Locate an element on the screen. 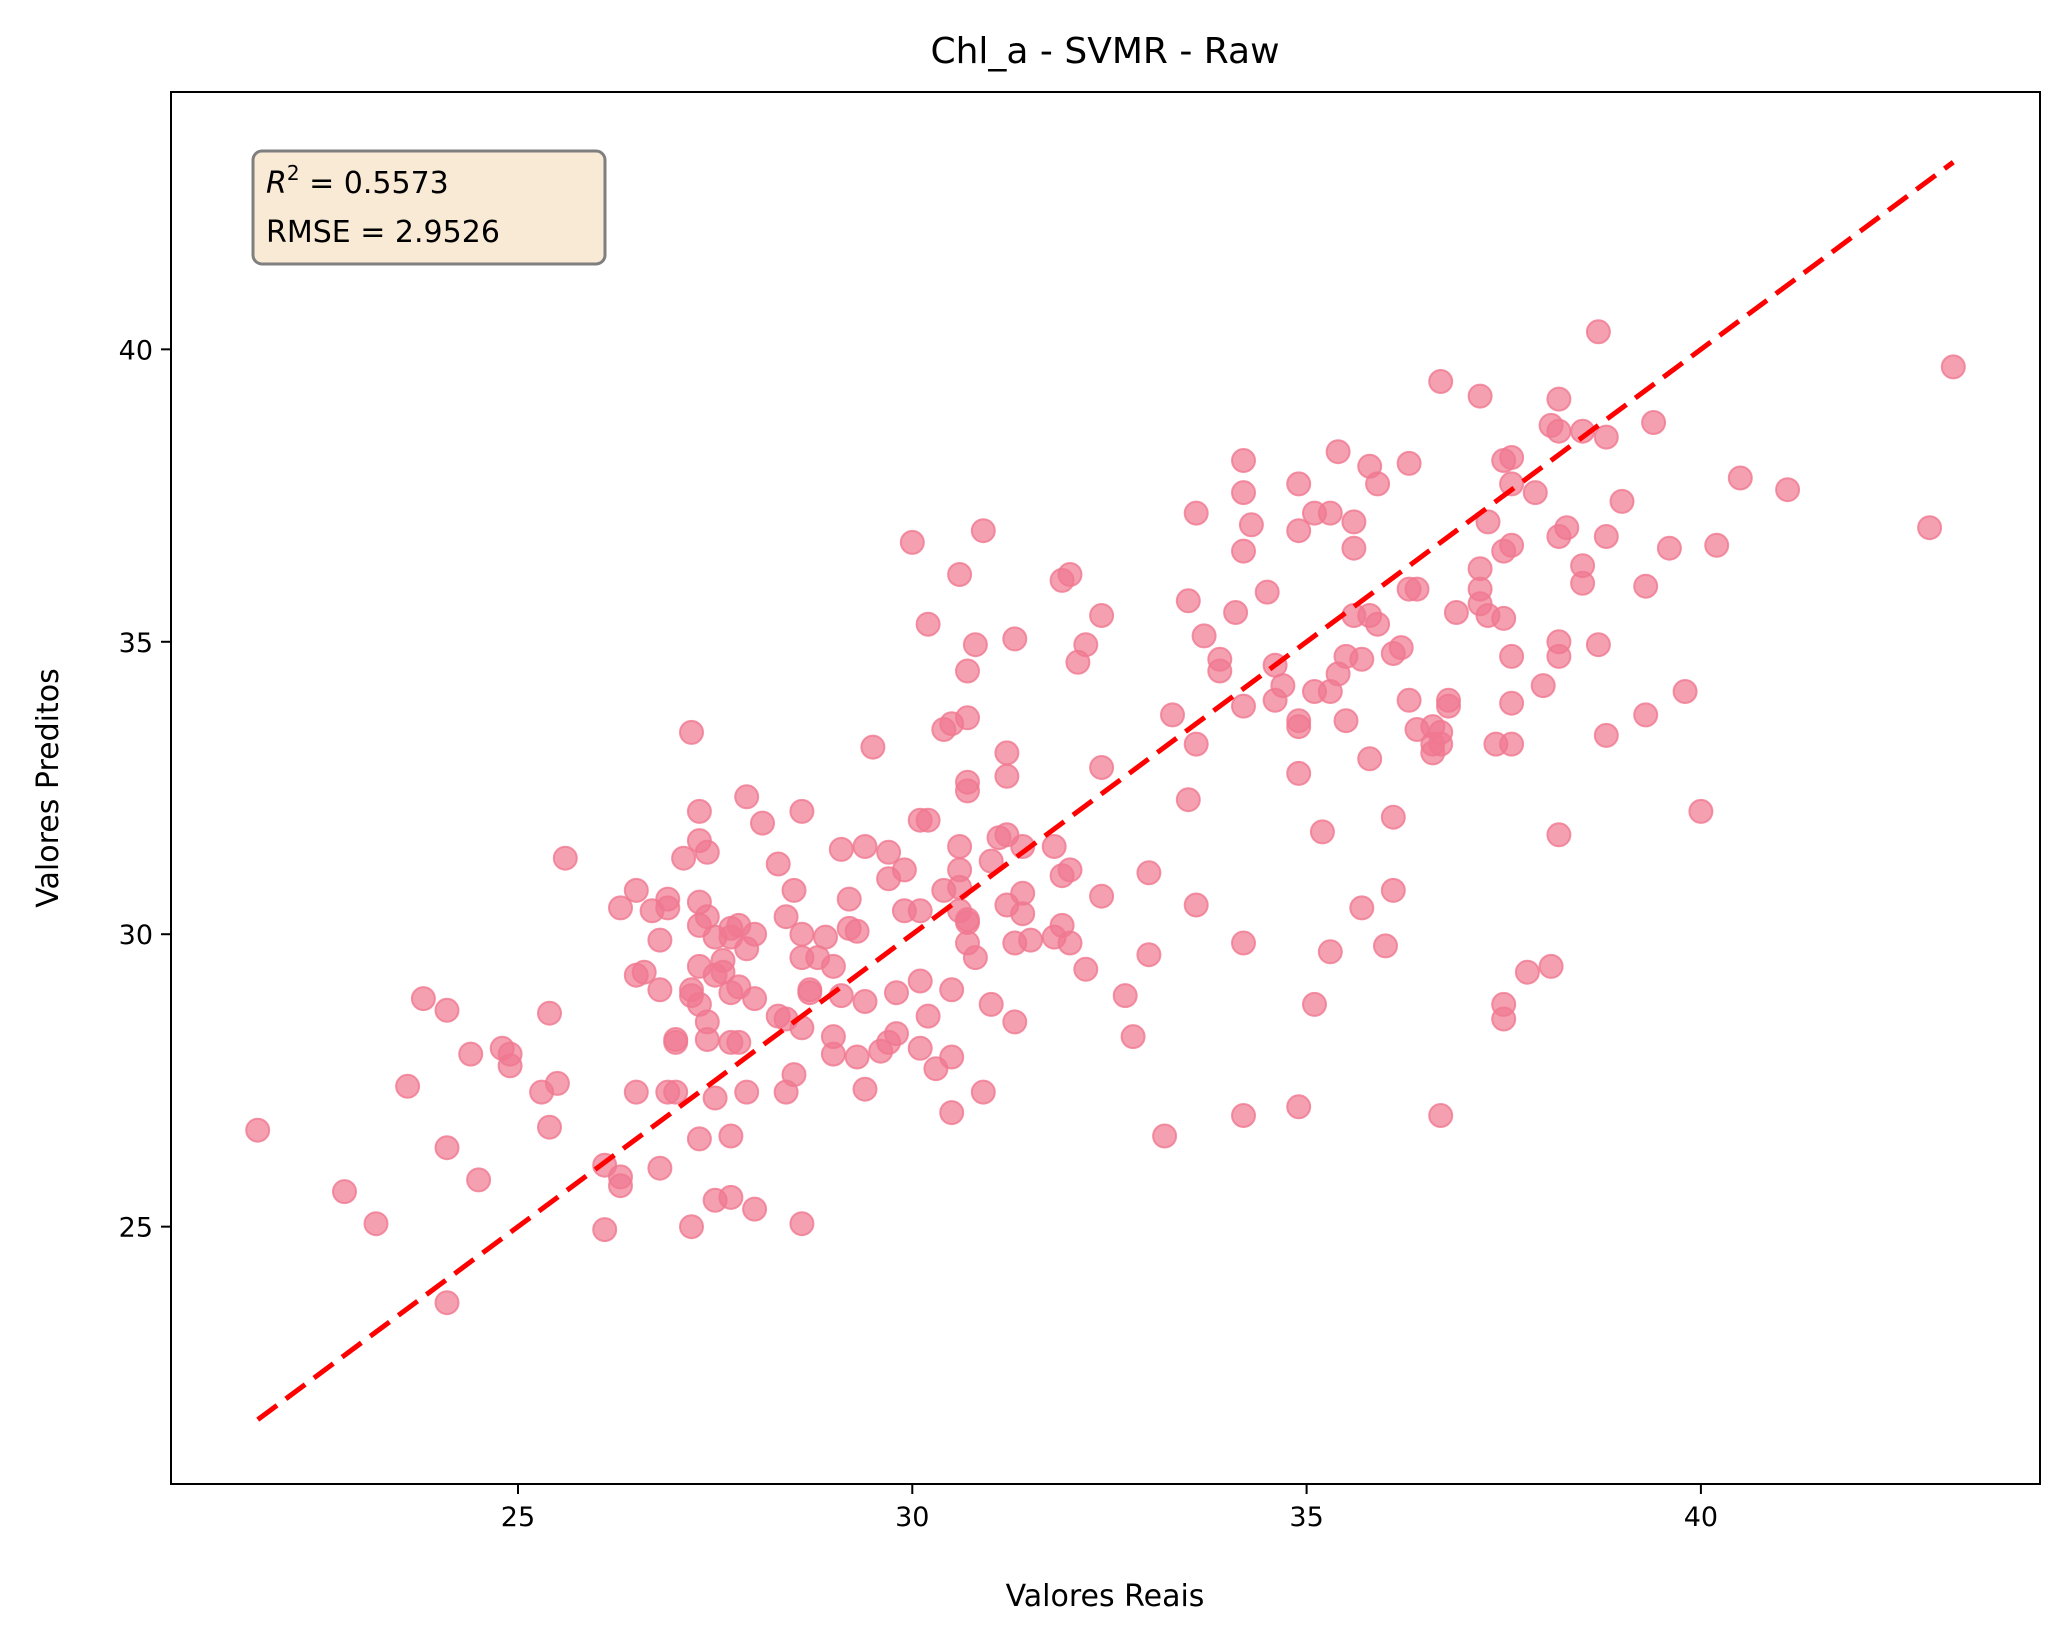 The image size is (2060, 1638). y-axis-title: Valores Preditos is located at coordinates (48, 787).